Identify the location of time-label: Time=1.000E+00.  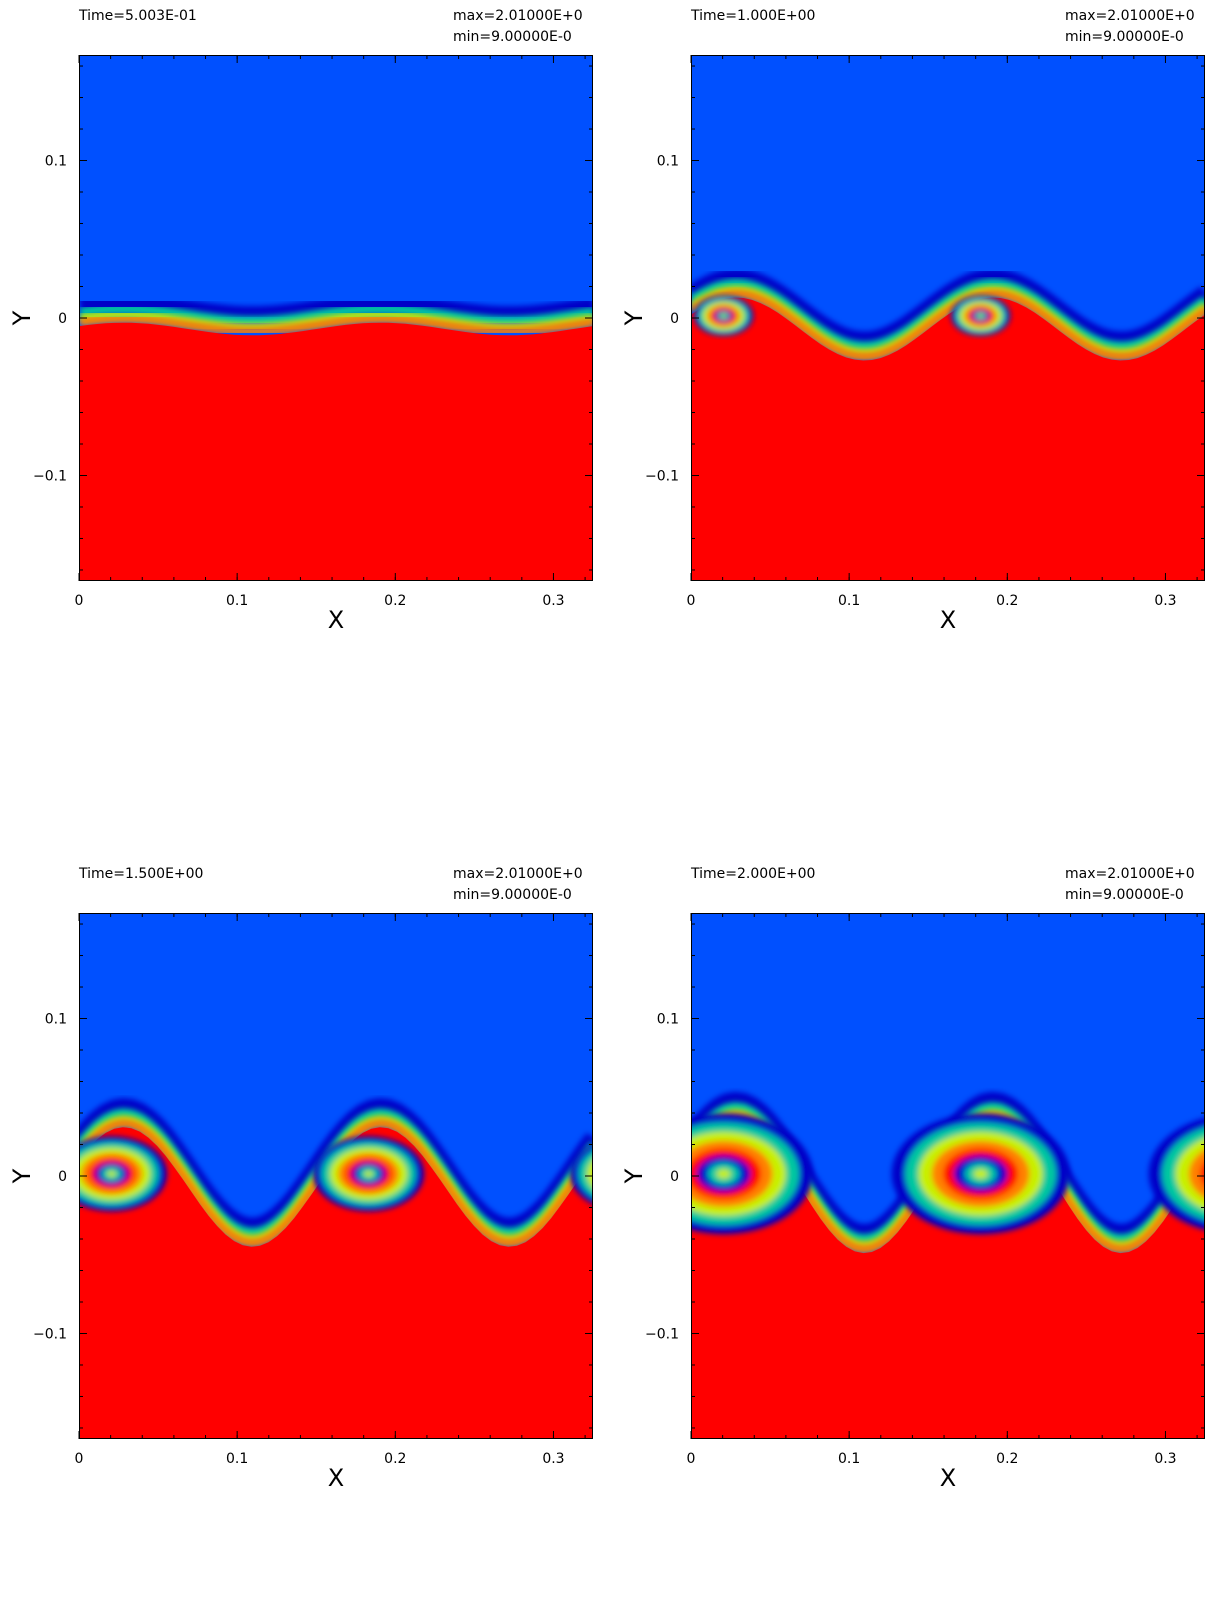
(753, 16).